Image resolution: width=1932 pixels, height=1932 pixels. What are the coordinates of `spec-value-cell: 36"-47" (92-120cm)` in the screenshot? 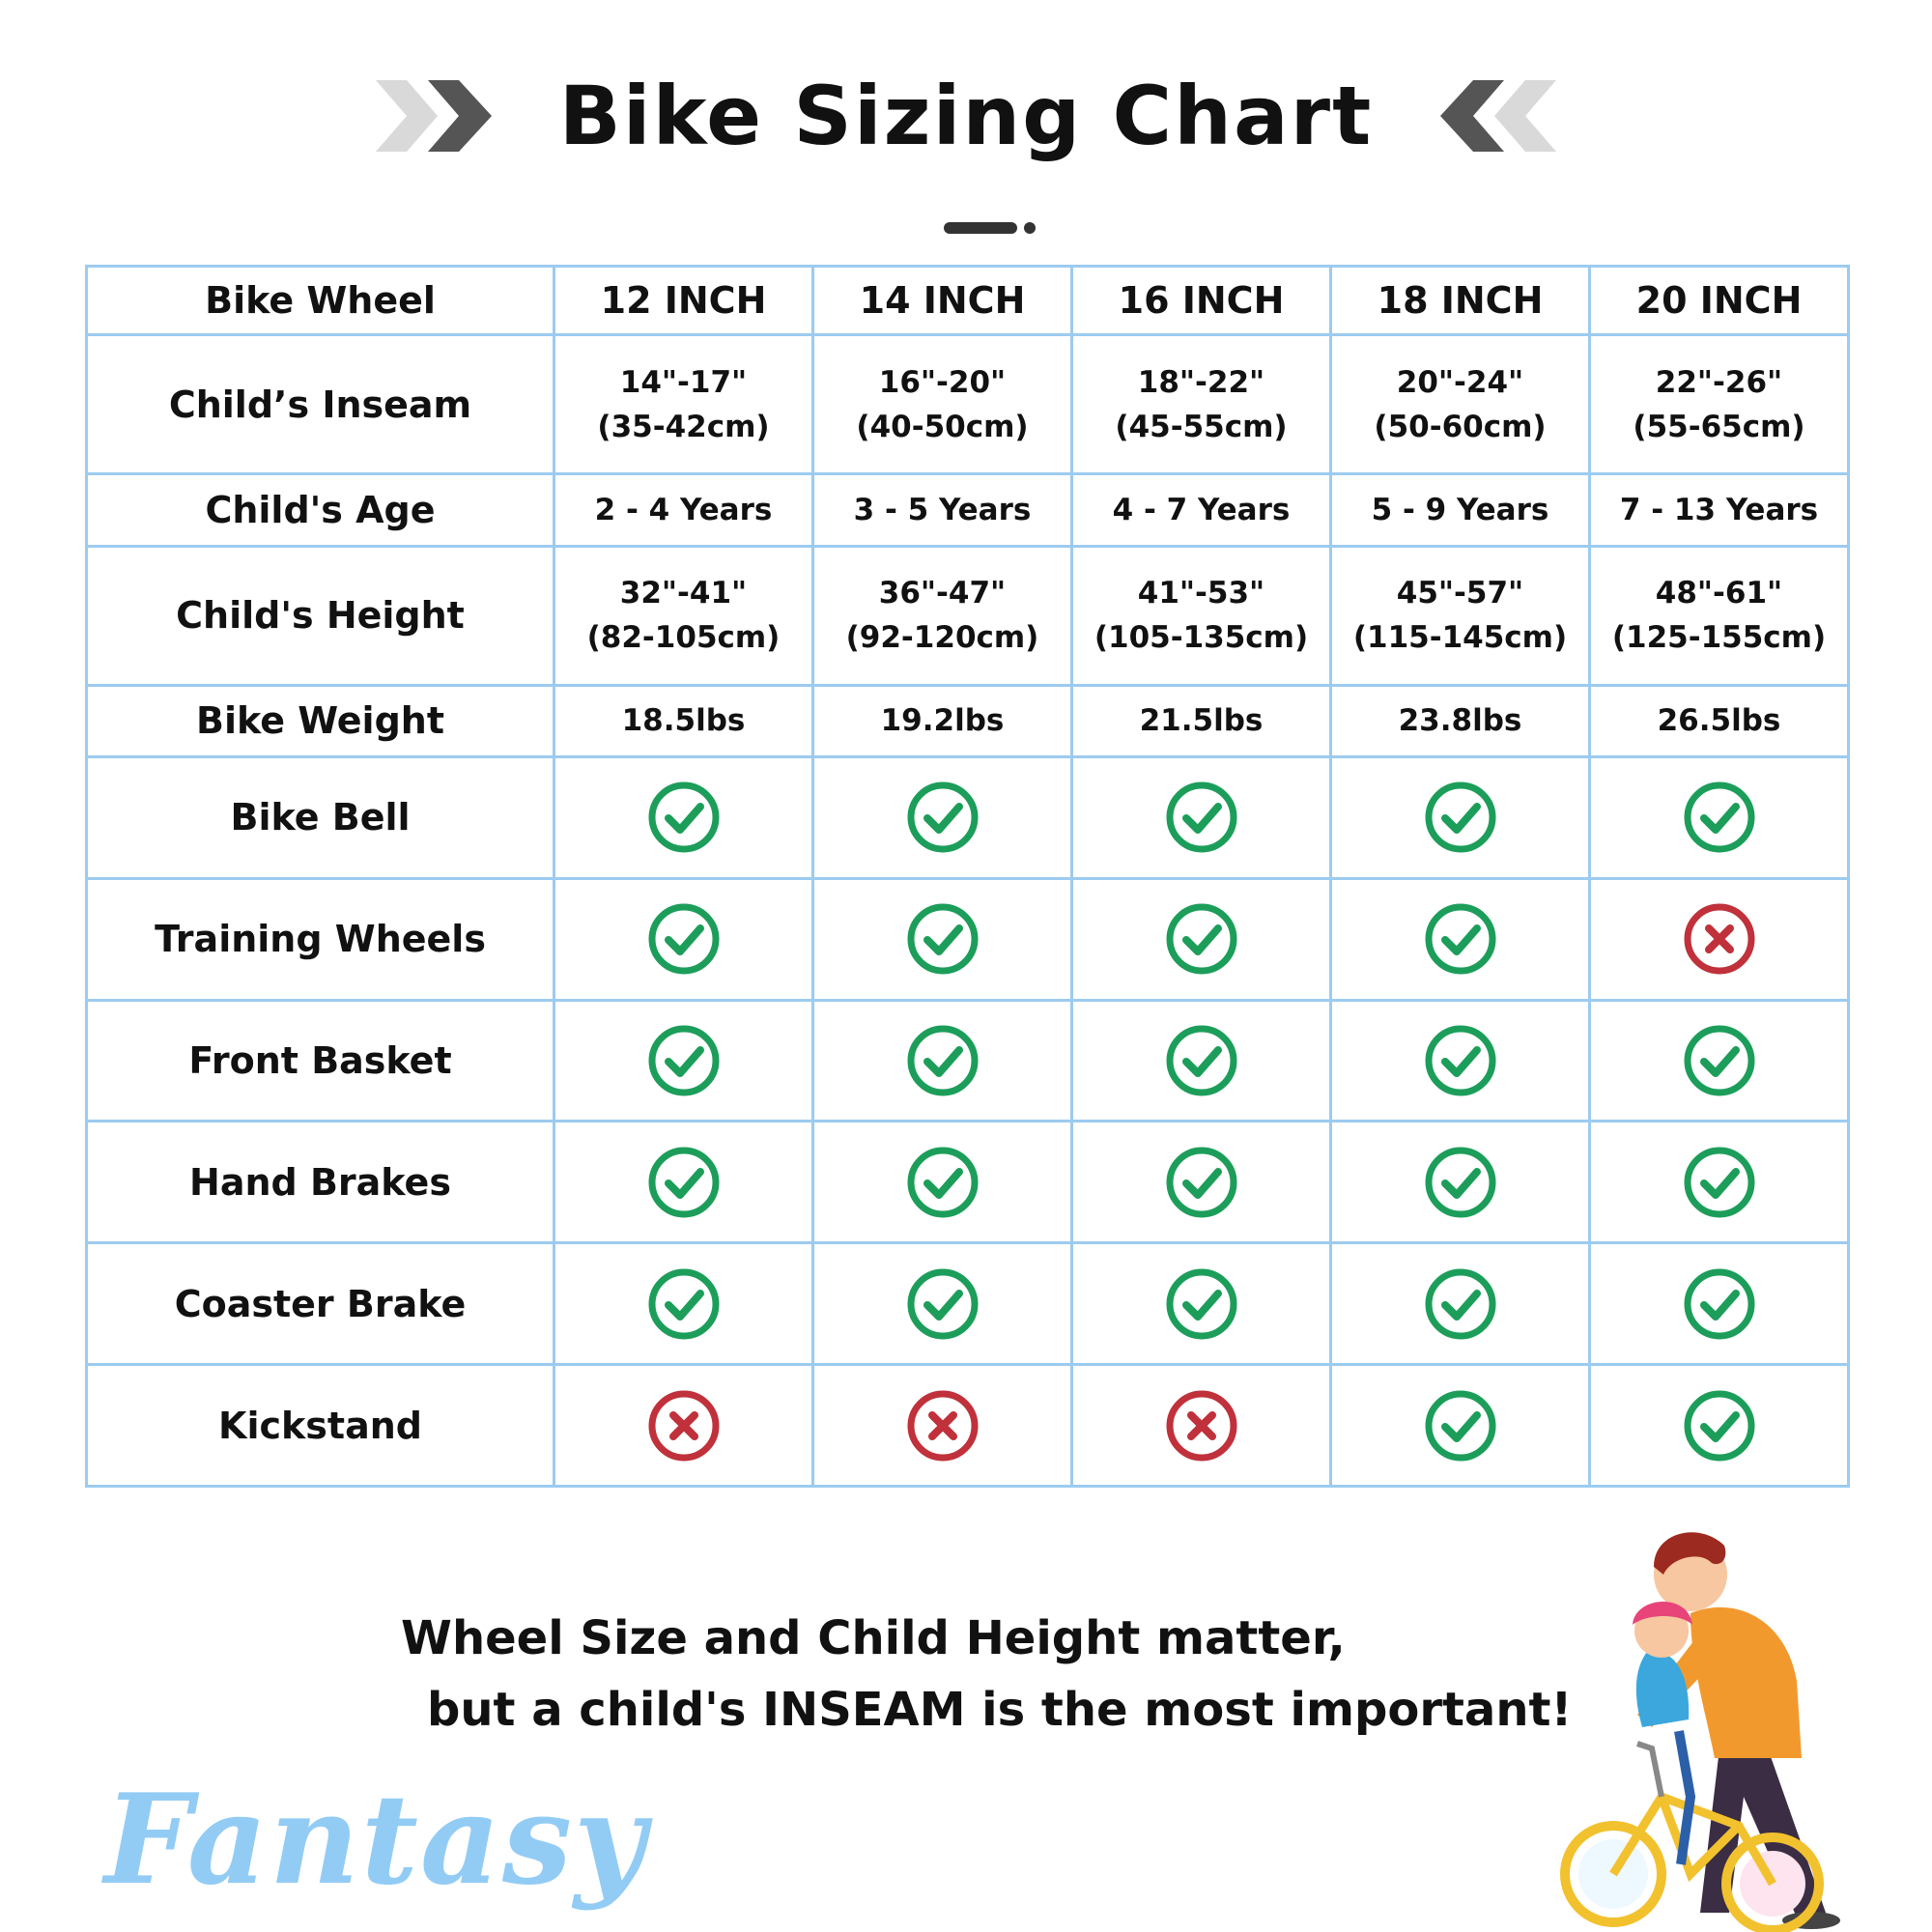 It's located at (942, 615).